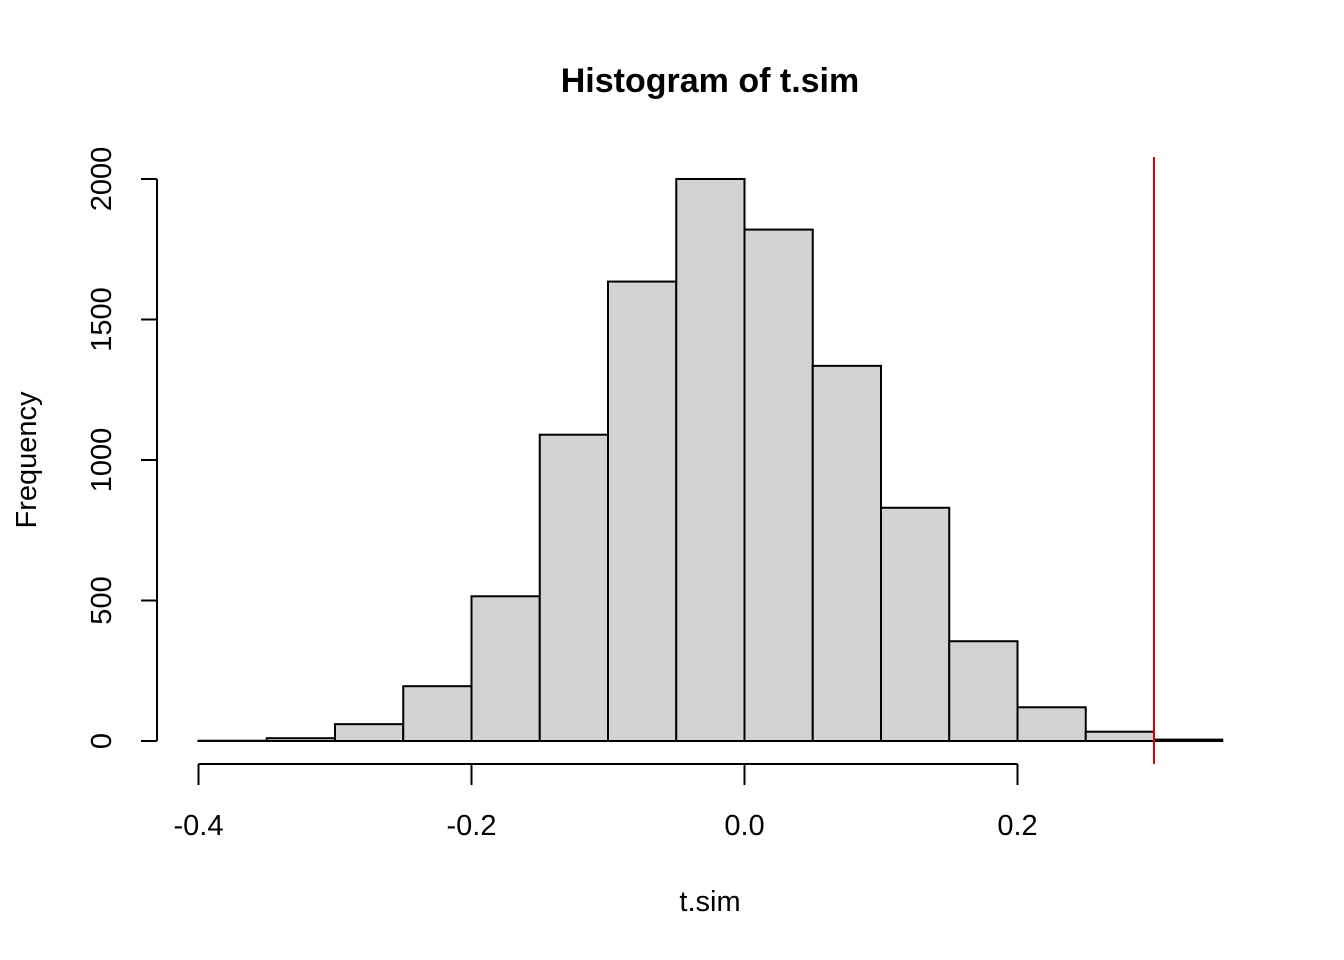  What do you see at coordinates (27, 460) in the screenshot?
I see `y-axis-label: Frequency` at bounding box center [27, 460].